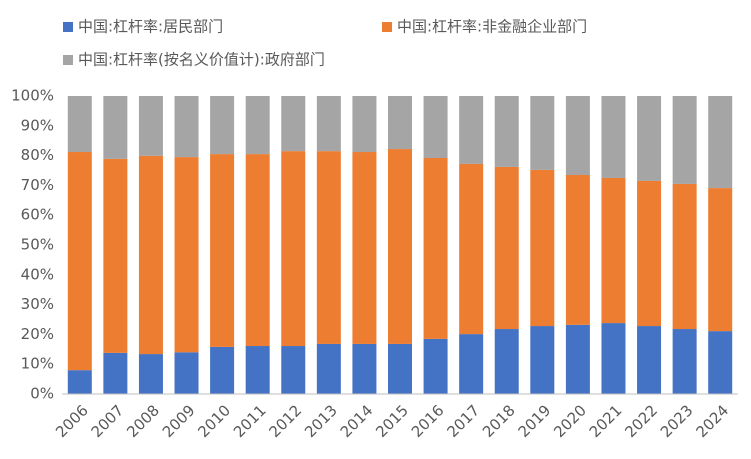  I want to click on x-tick-label: 2024, so click(712, 421).